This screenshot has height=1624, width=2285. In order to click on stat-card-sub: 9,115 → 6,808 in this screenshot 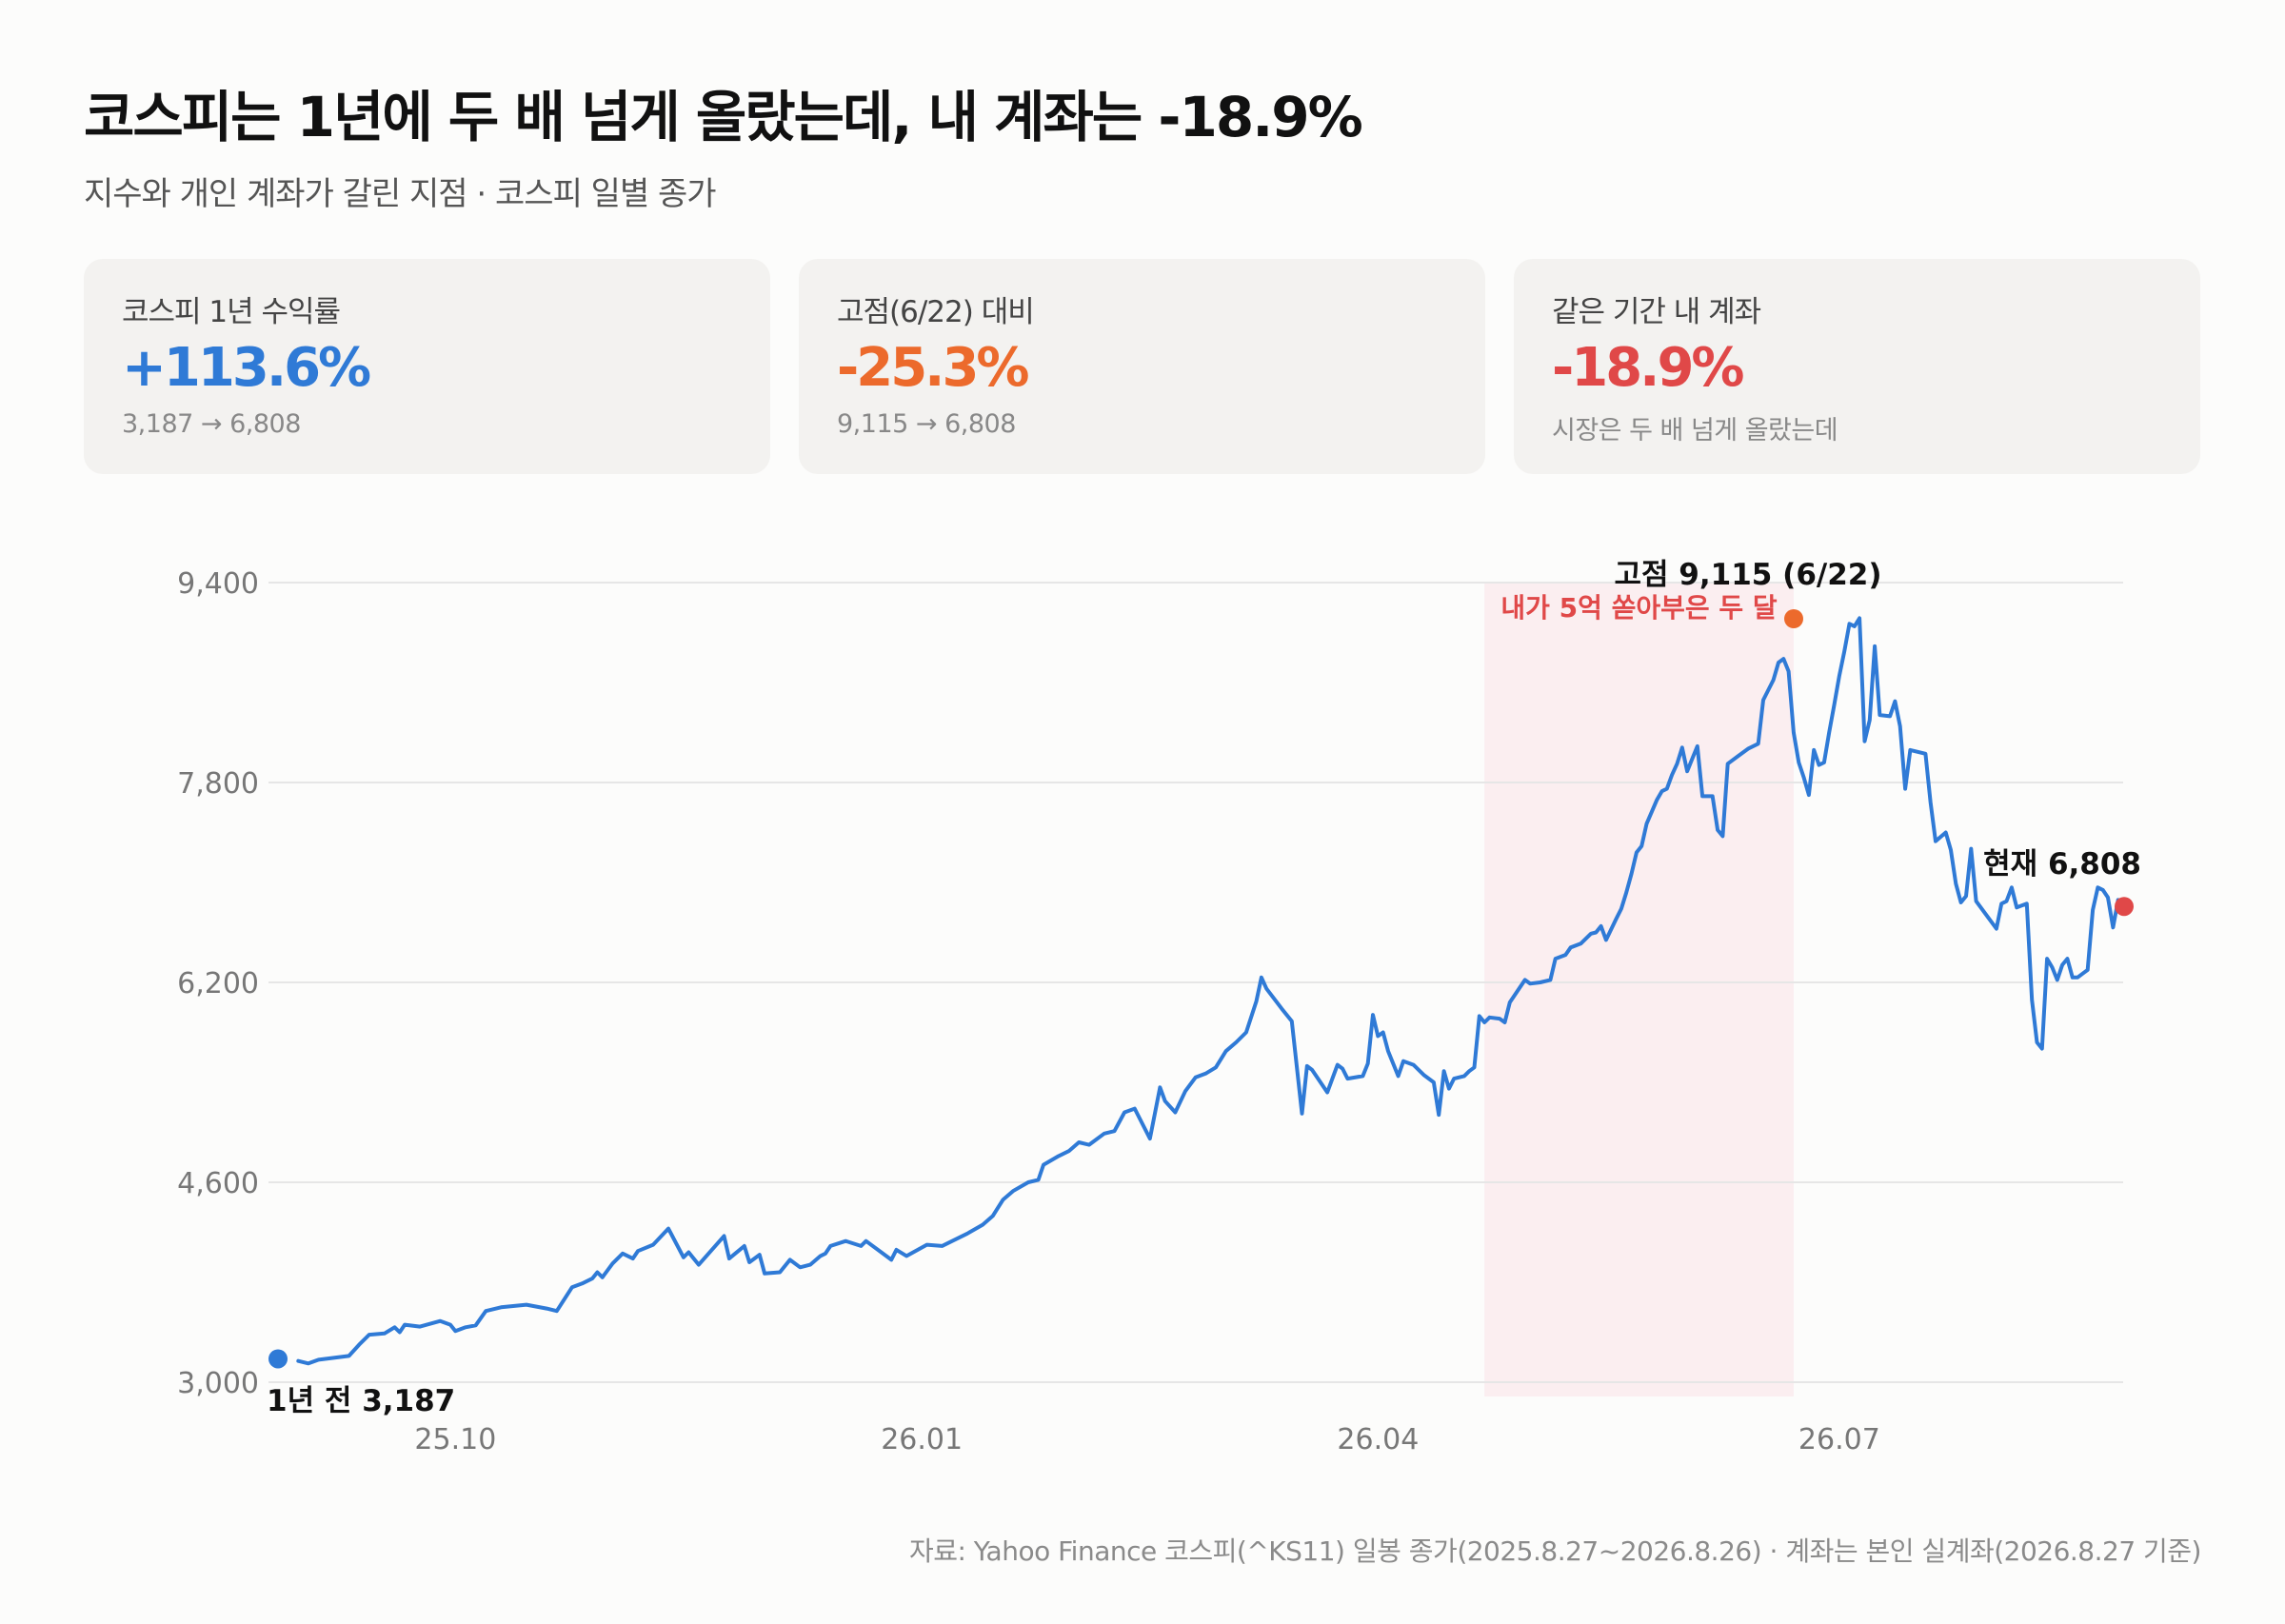, I will do `click(926, 424)`.